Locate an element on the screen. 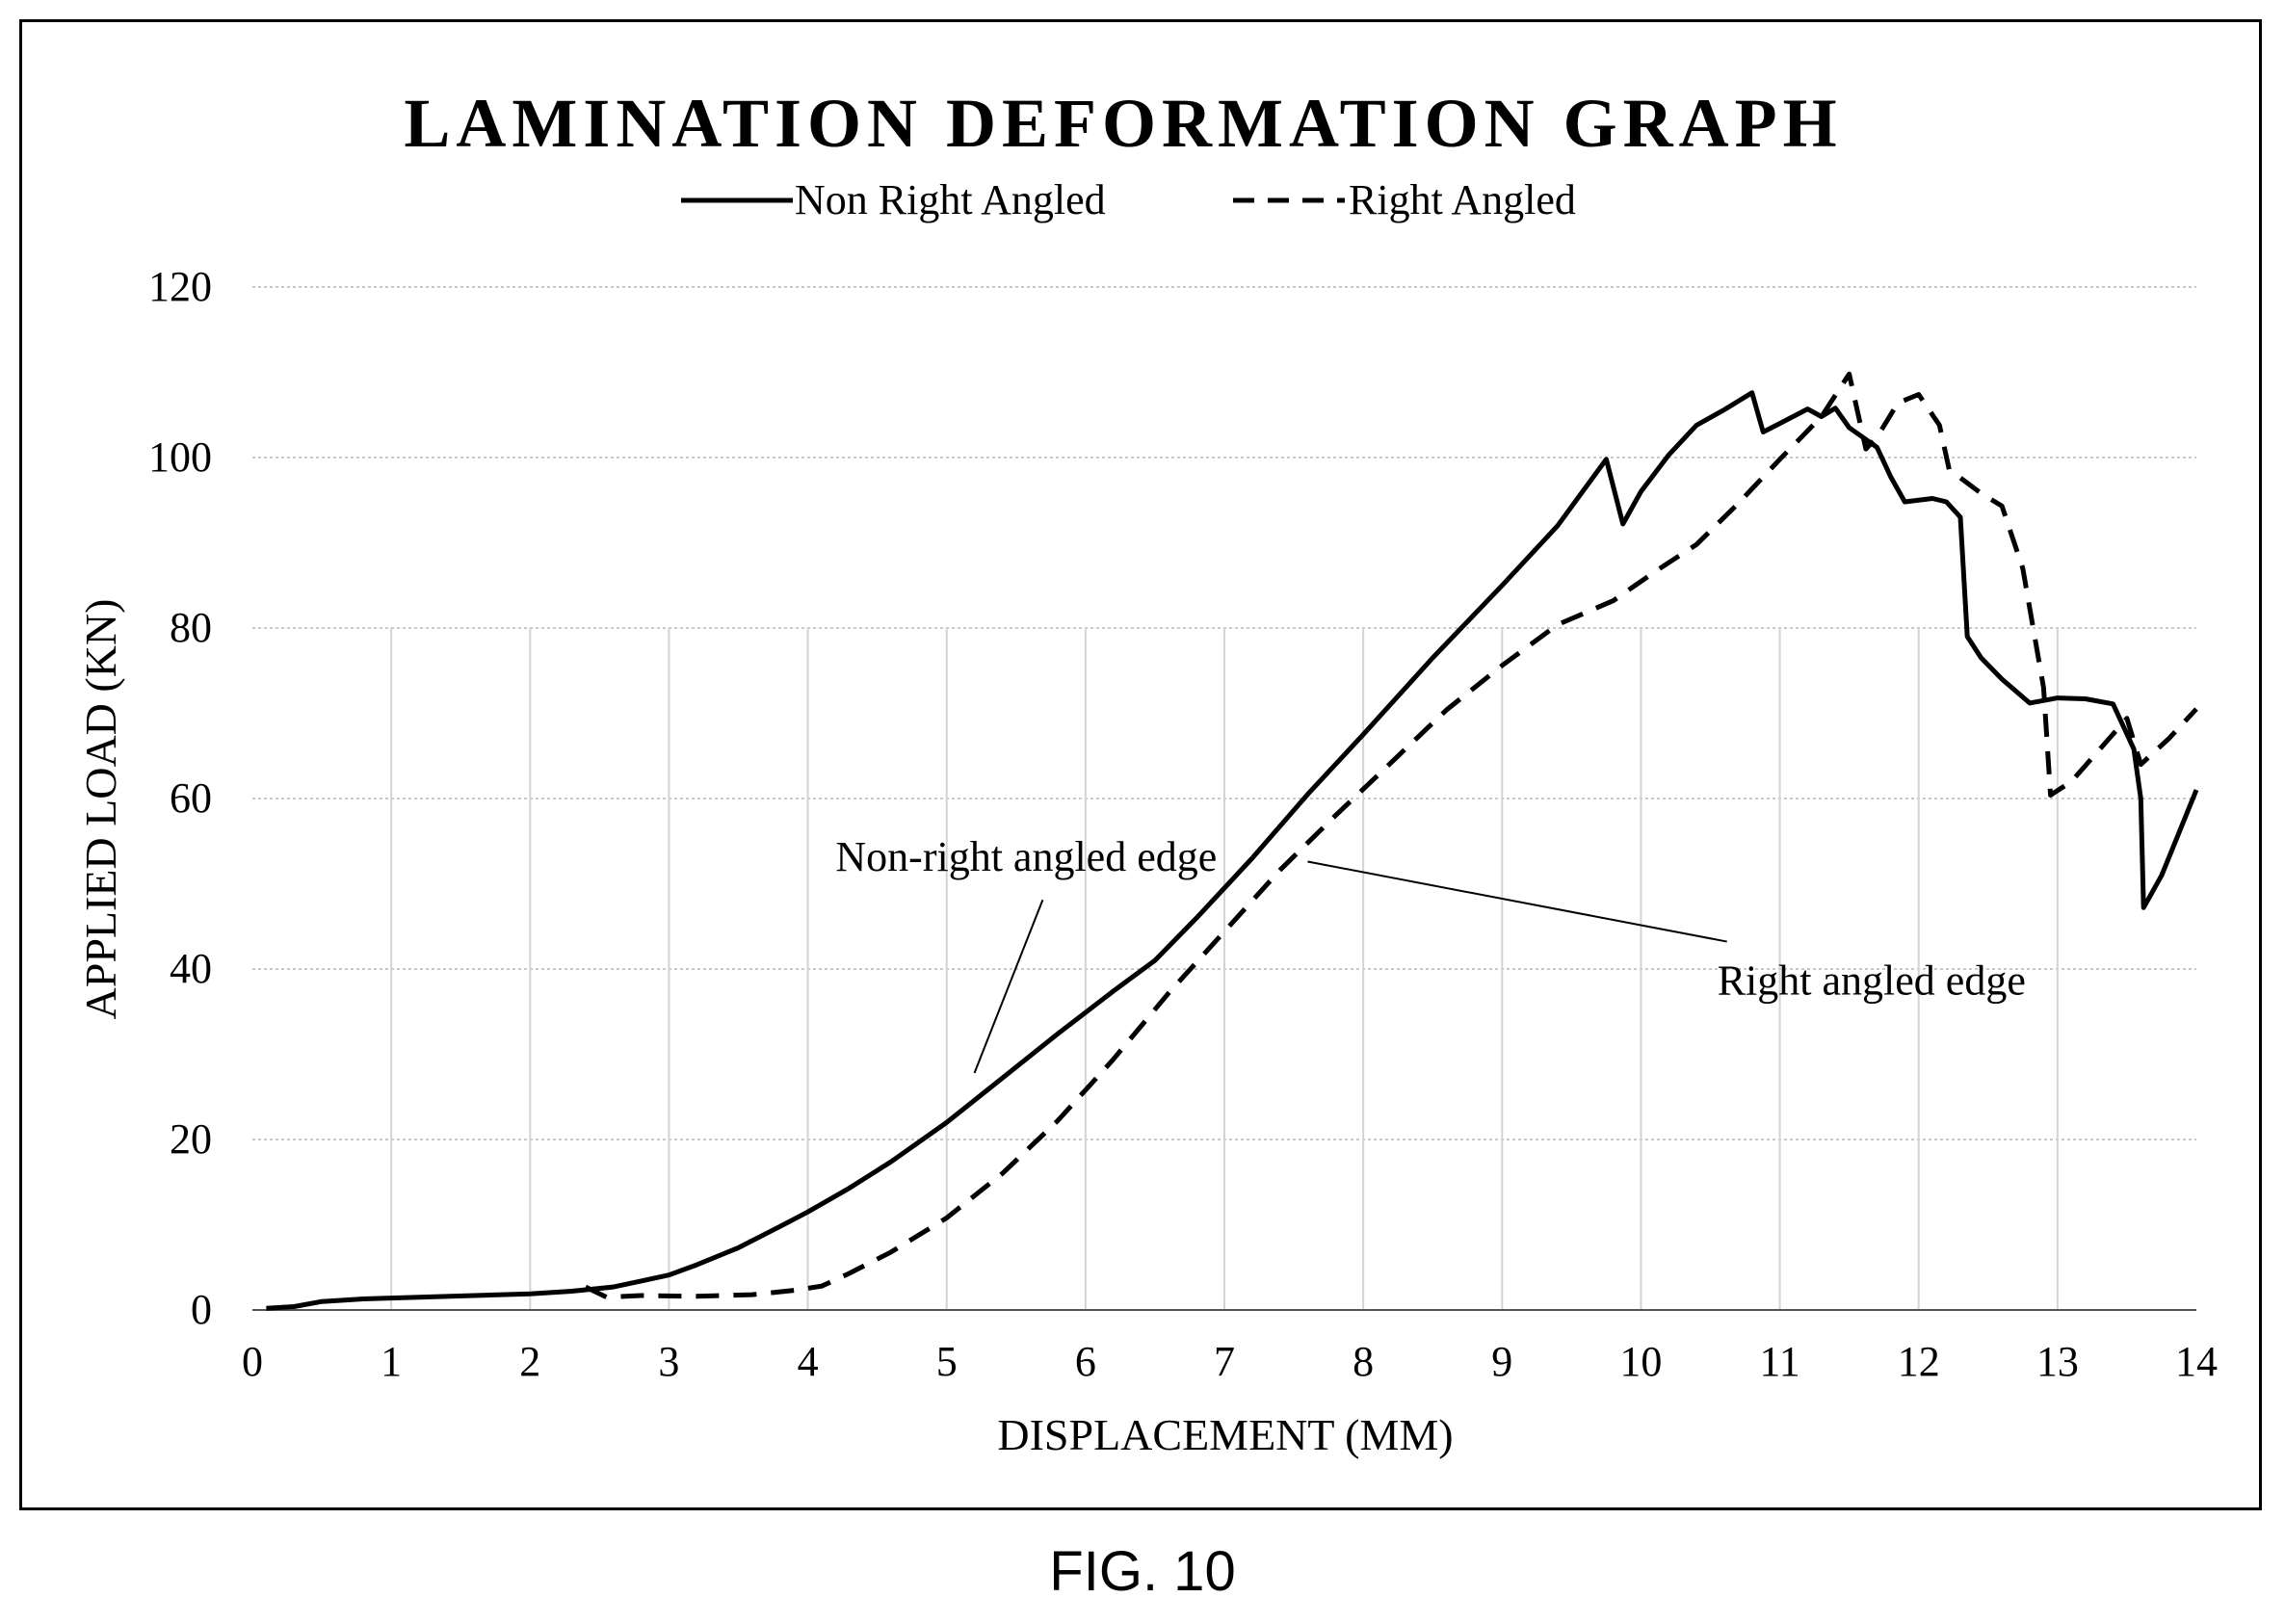 This screenshot has width=2285, height=1624. legend: Non Right Angled Right Angled is located at coordinates (1128, 199).